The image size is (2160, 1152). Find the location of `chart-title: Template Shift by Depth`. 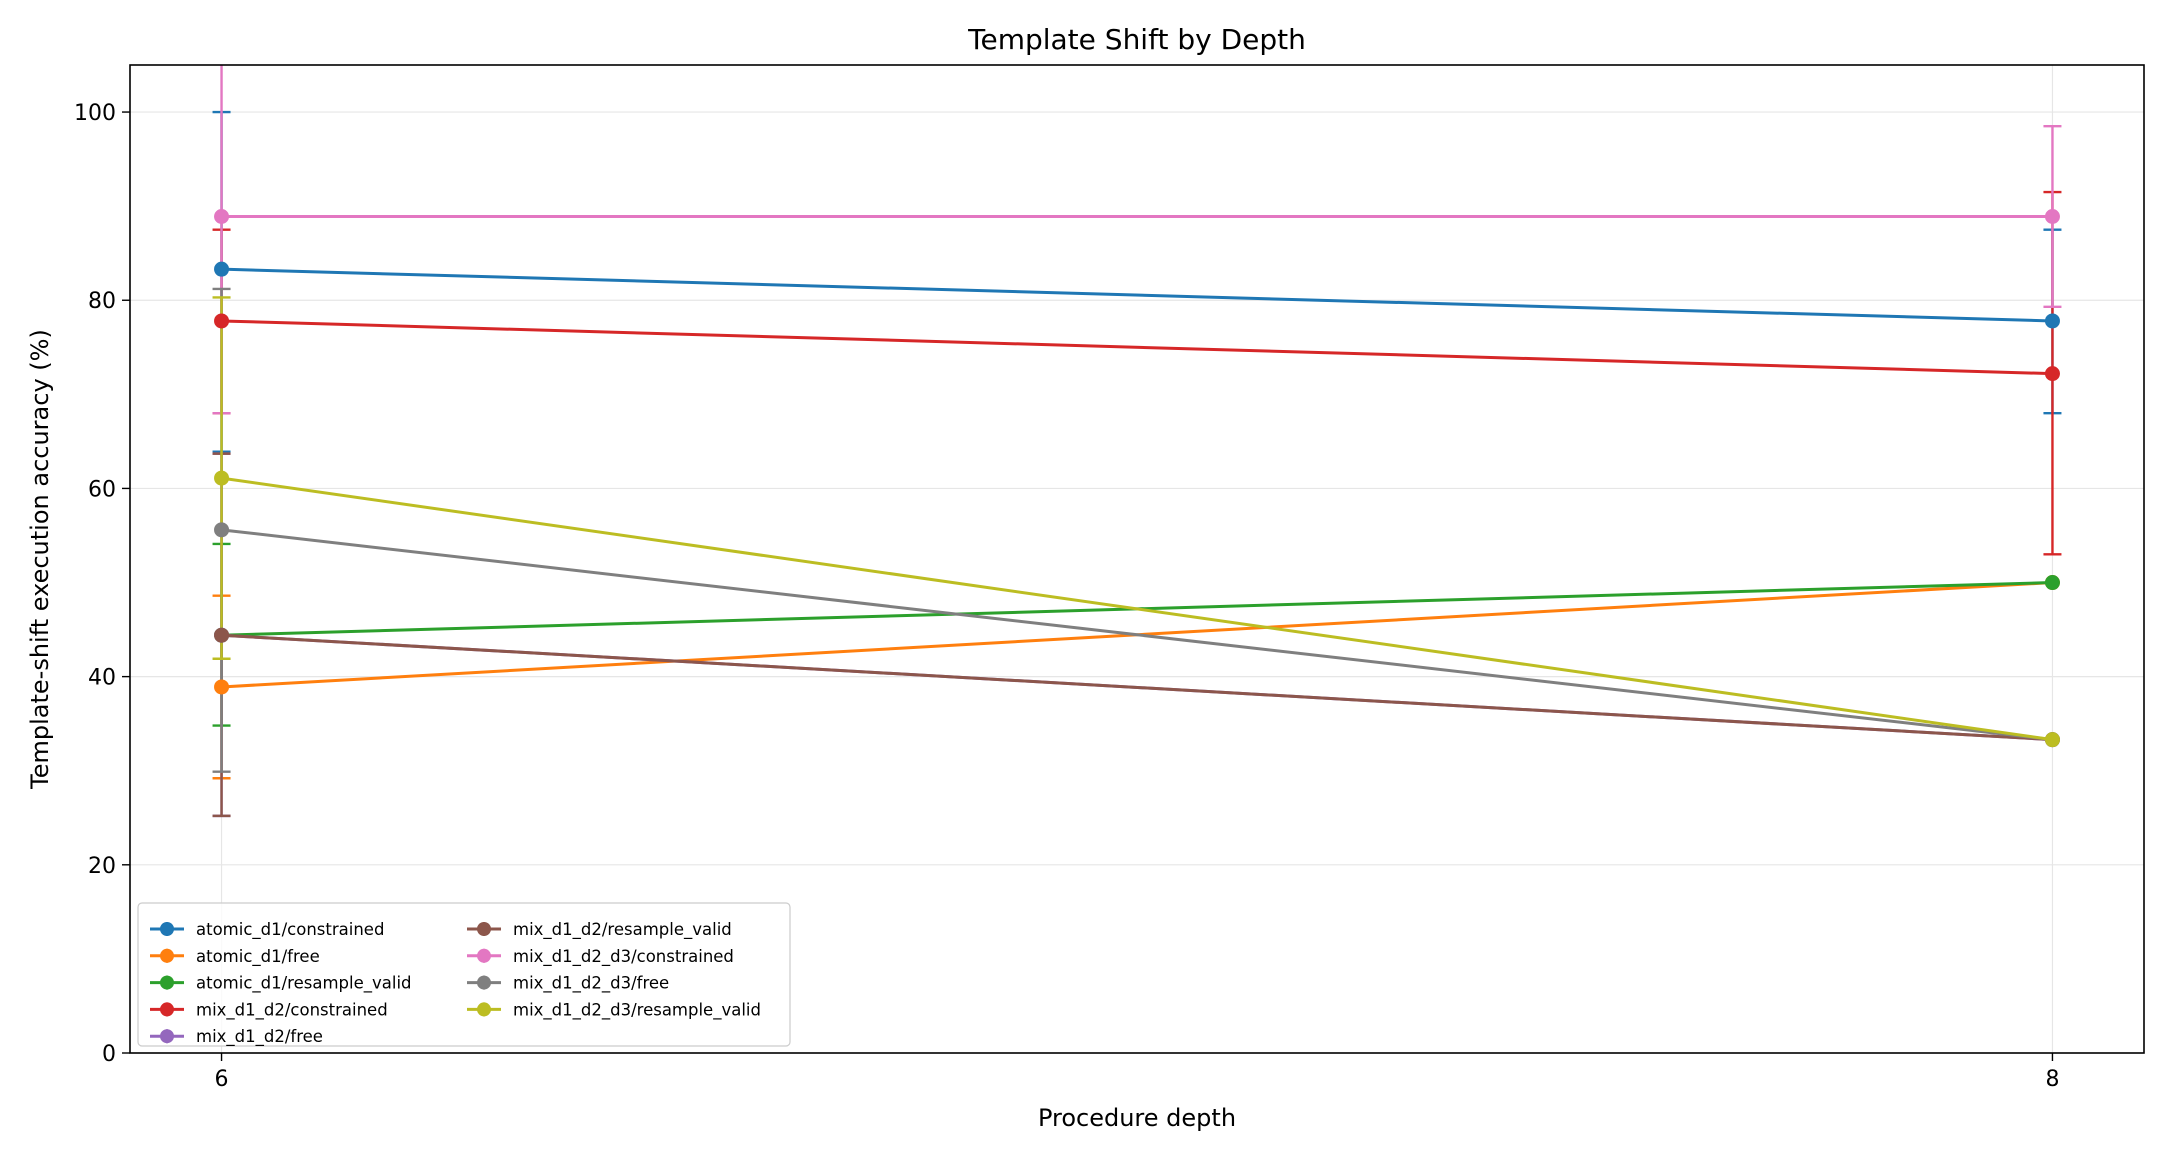

chart-title: Template Shift by Depth is located at coordinates (1136, 39).